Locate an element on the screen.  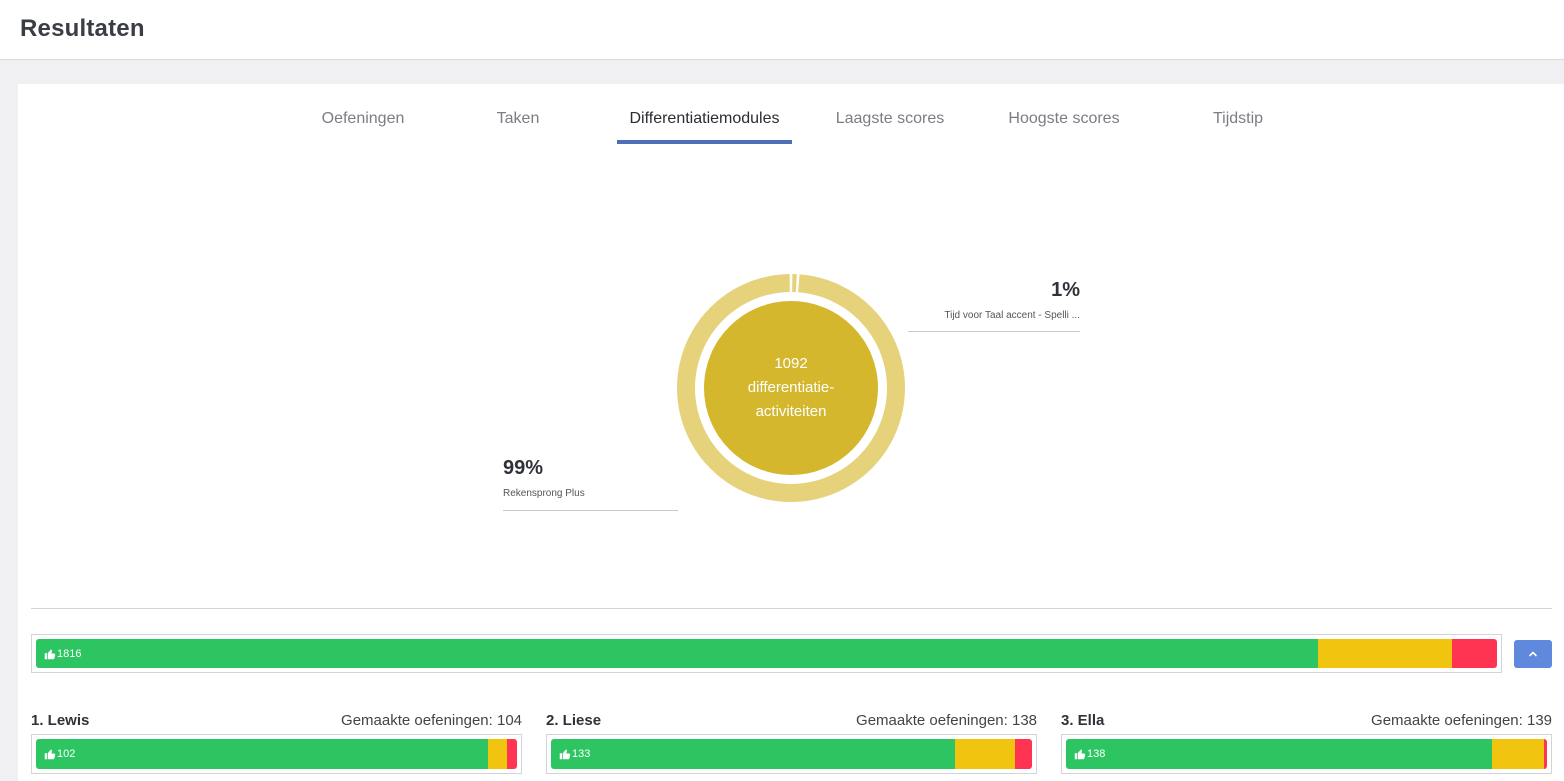
callout-percent: 99% is located at coordinates (523, 468).